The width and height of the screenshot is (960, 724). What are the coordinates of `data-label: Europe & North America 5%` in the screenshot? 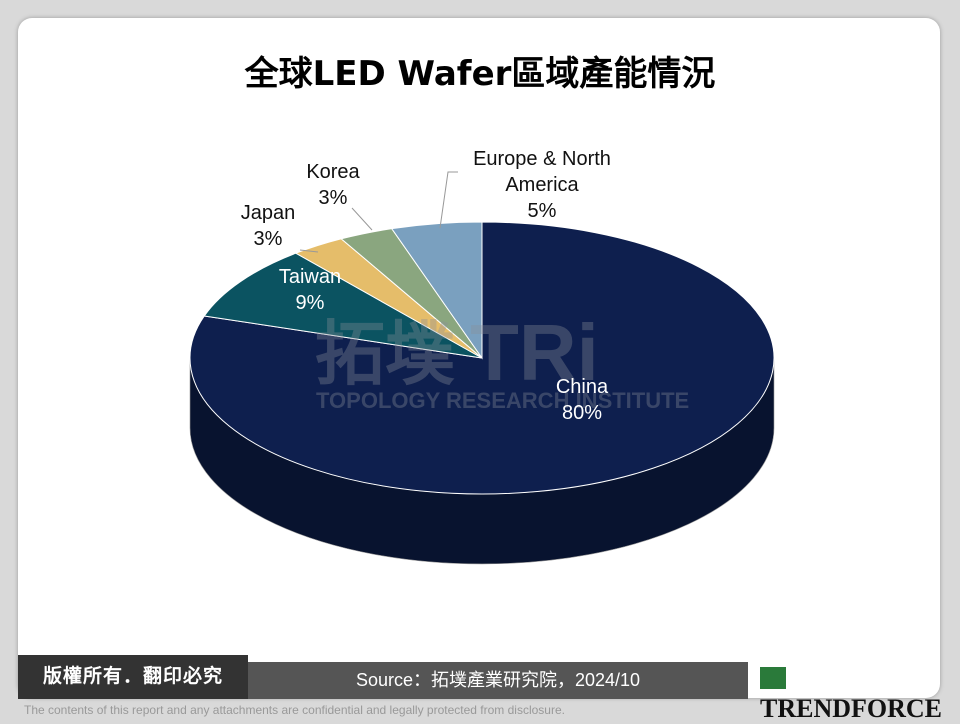 It's located at (542, 185).